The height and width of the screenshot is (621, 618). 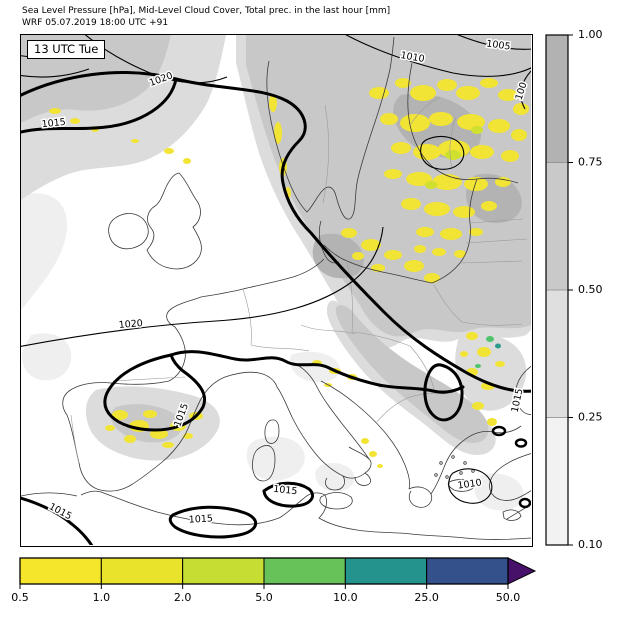 I want to click on cbar-tick-label: 0.50, so click(x=590, y=289).